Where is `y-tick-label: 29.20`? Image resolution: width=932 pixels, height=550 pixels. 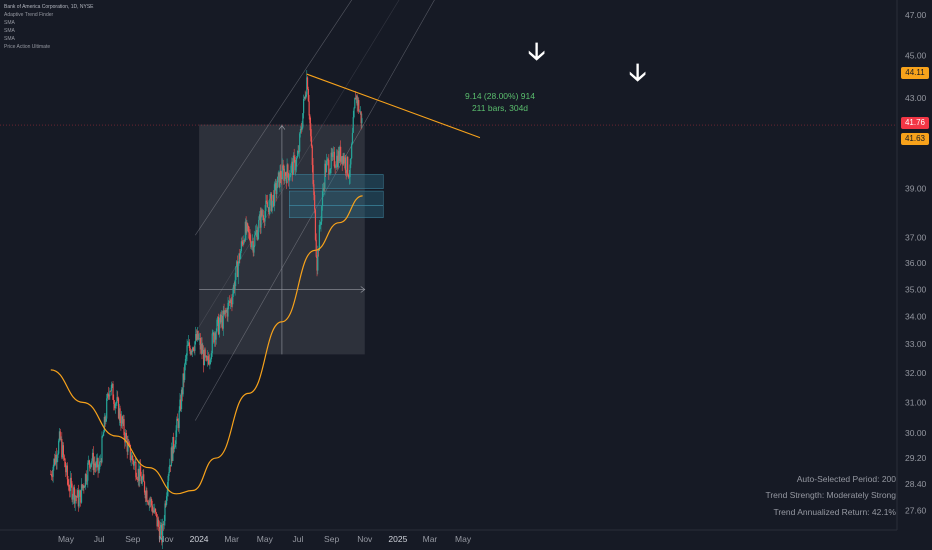
y-tick-label: 29.20 is located at coordinates (916, 458).